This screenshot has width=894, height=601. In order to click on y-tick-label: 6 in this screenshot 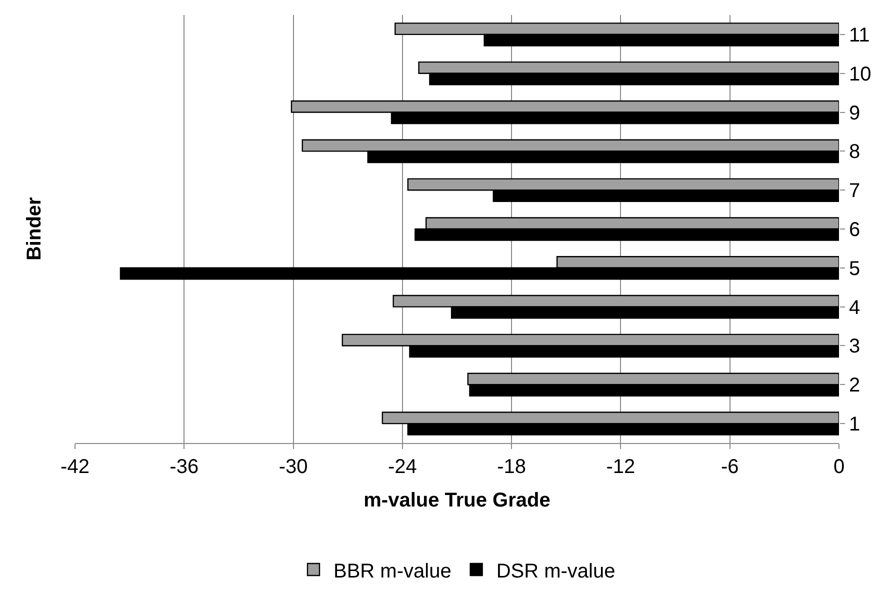, I will do `click(854, 230)`.